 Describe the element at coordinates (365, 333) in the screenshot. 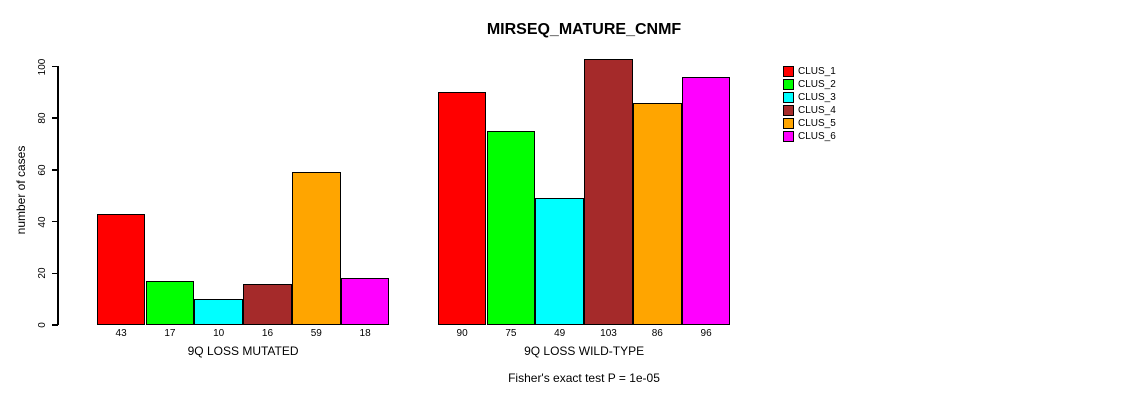

I see `bar-value-label: 18` at that location.